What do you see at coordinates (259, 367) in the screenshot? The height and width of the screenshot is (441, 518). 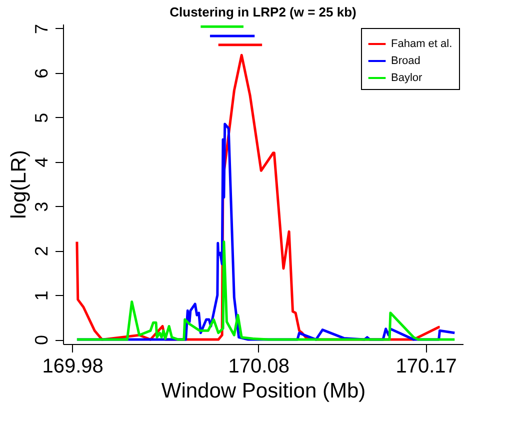 I see `x-tick-label: 170.08` at bounding box center [259, 367].